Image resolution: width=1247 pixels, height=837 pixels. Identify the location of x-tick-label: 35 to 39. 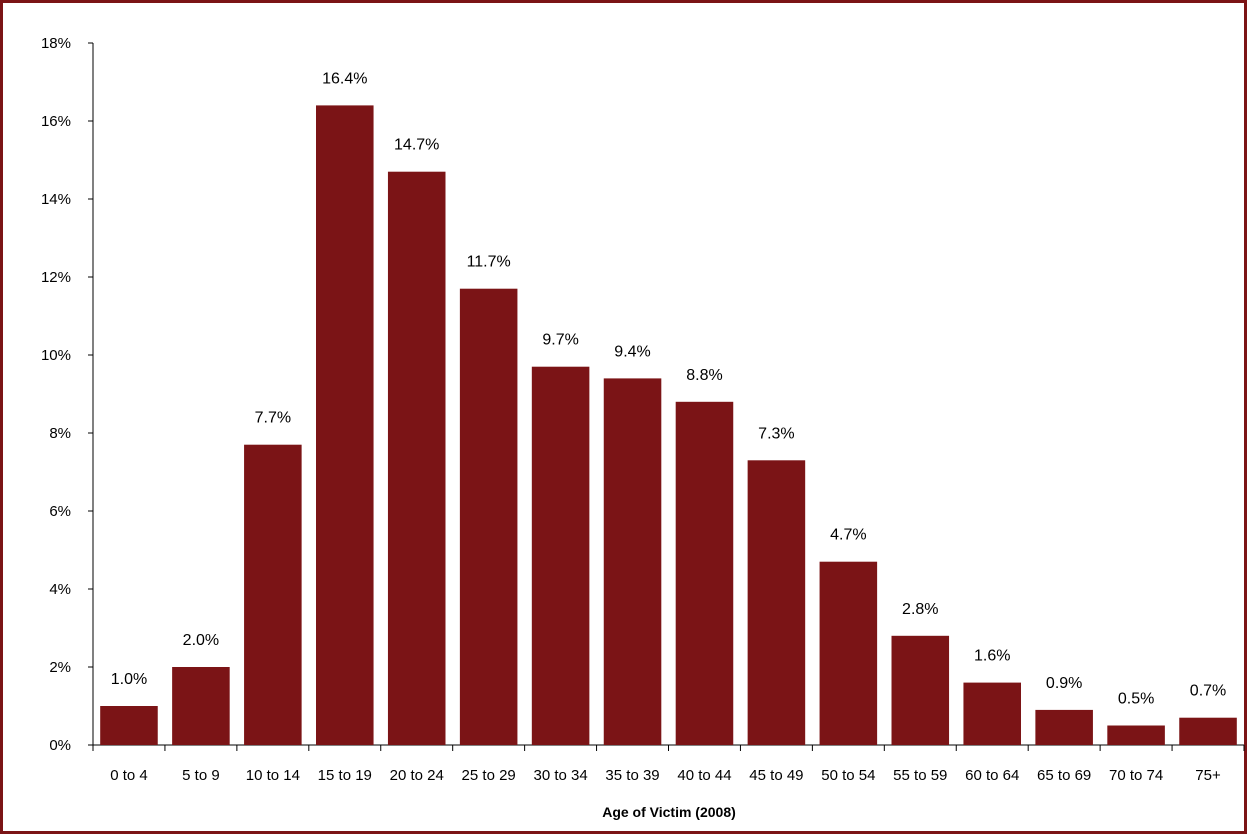
(632, 775).